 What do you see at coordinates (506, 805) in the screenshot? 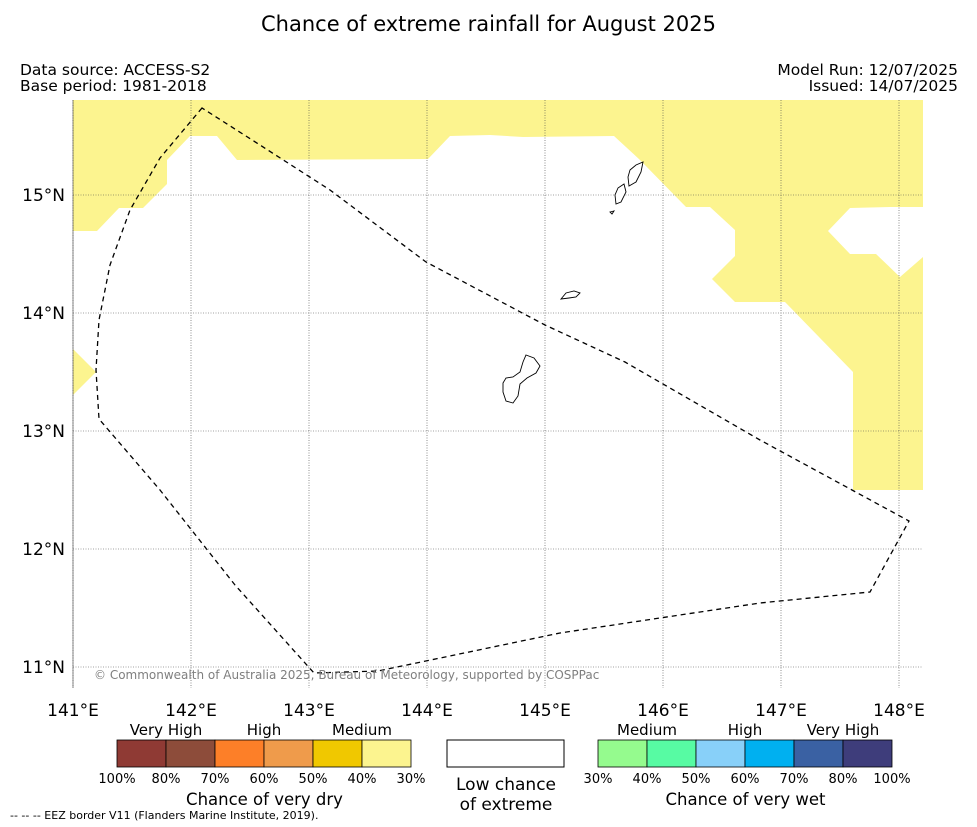
I see `legend-low-line2: of extreme` at bounding box center [506, 805].